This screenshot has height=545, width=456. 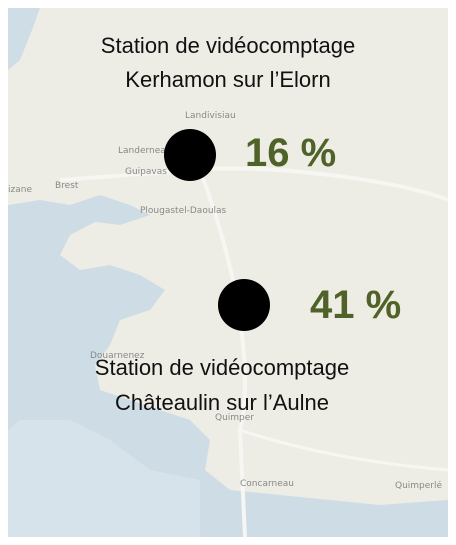 I want to click on place-label: Quimper, so click(x=234, y=418).